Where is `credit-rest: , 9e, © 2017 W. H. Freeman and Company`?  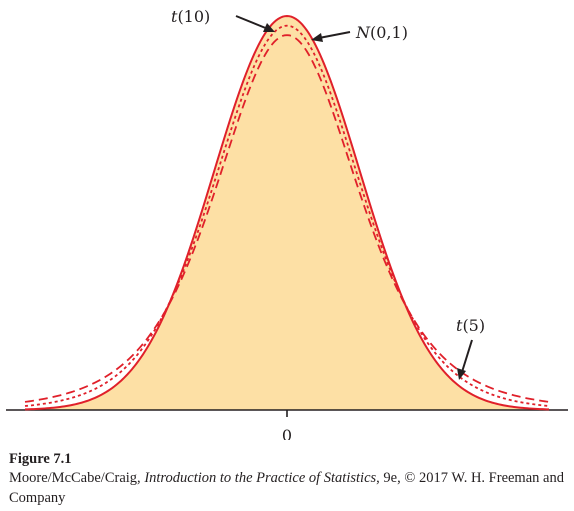 credit-rest: , 9e, © 2017 W. H. Freeman and Company is located at coordinates (286, 488).